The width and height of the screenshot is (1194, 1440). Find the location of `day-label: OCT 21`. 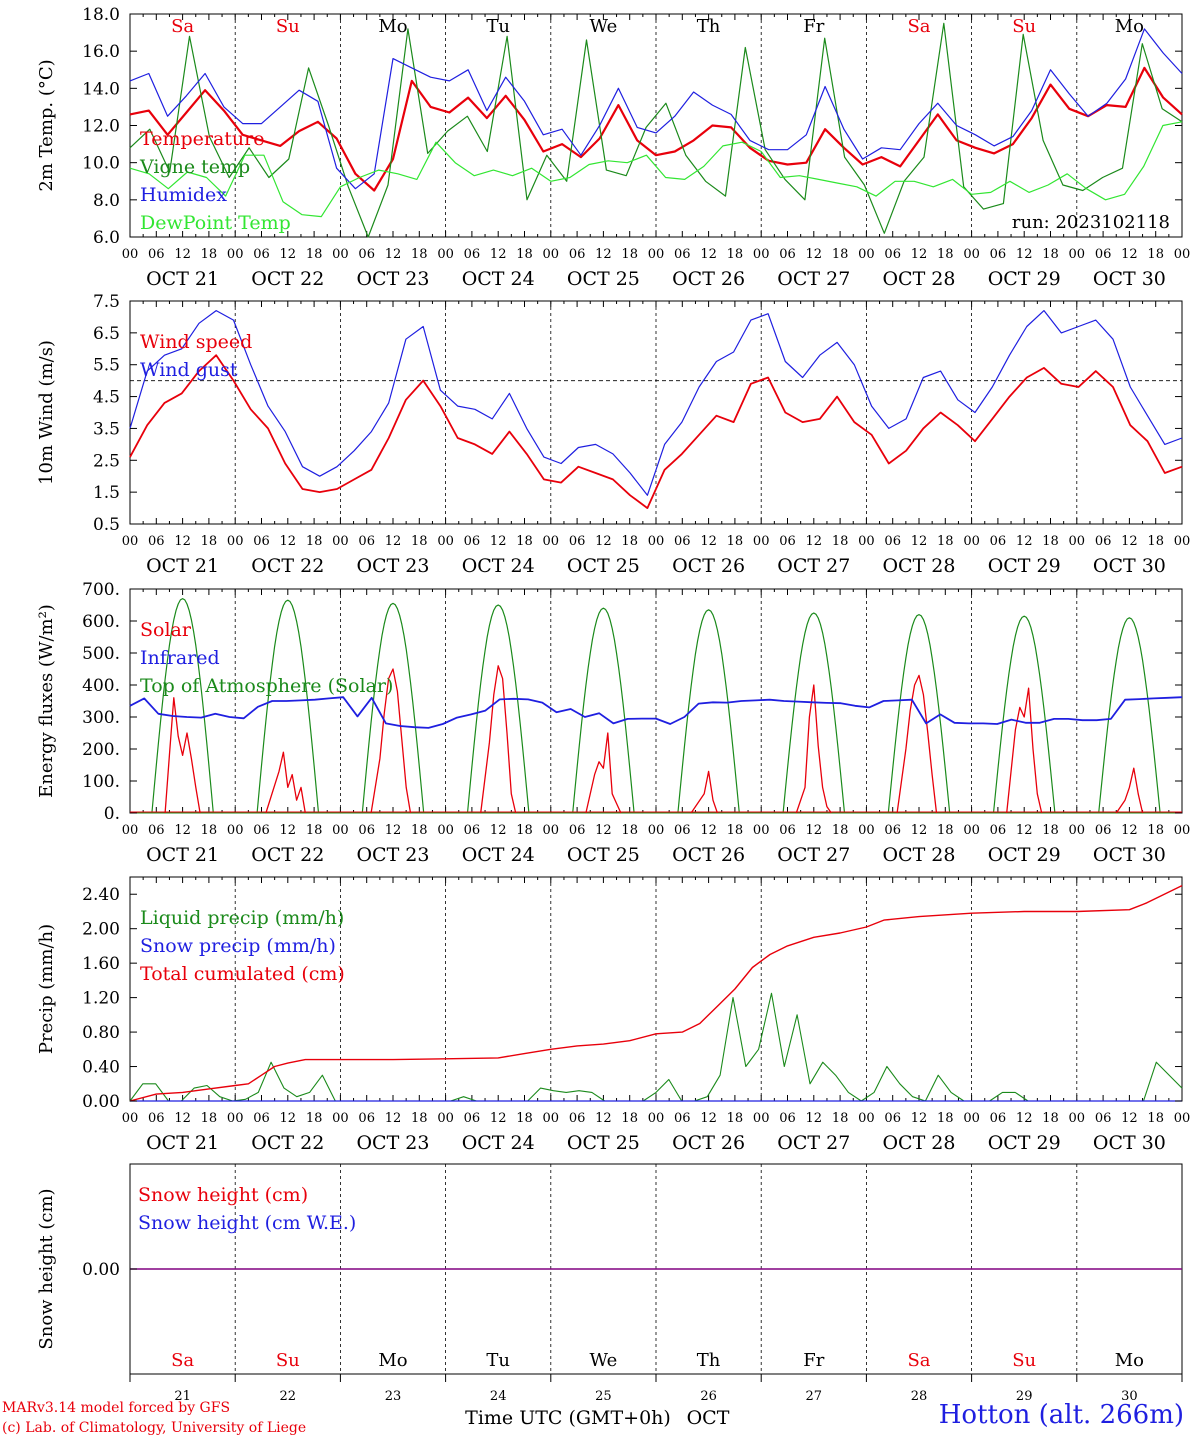

day-label: OCT 21 is located at coordinates (182, 855).